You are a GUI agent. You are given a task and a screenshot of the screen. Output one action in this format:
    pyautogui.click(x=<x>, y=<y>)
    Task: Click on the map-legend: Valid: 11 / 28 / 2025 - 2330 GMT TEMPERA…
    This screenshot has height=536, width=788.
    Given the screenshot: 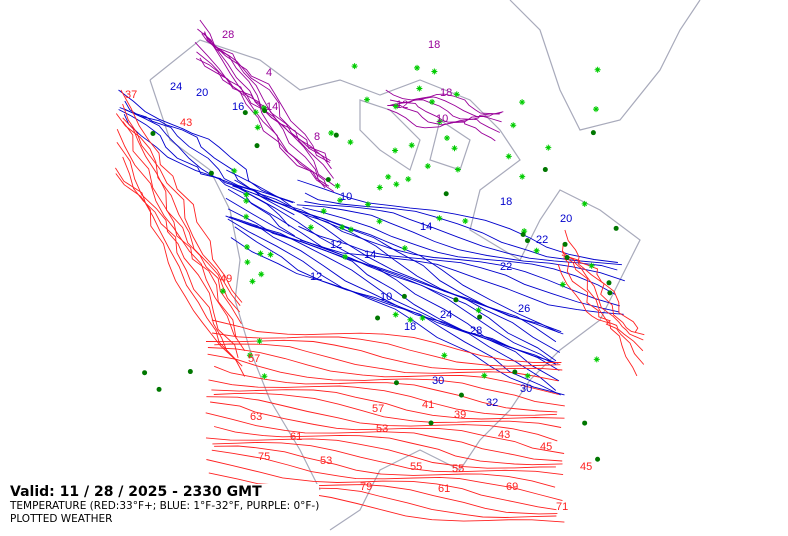 What is the action you would take?
    pyautogui.click(x=165, y=505)
    